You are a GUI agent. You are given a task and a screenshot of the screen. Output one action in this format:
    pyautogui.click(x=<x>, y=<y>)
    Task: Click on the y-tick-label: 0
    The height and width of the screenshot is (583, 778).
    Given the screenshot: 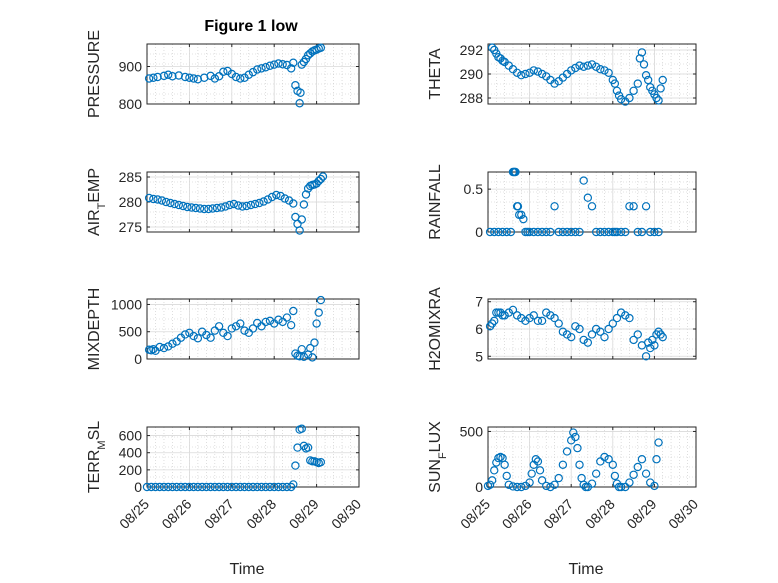 What is the action you would take?
    pyautogui.click(x=138, y=359)
    